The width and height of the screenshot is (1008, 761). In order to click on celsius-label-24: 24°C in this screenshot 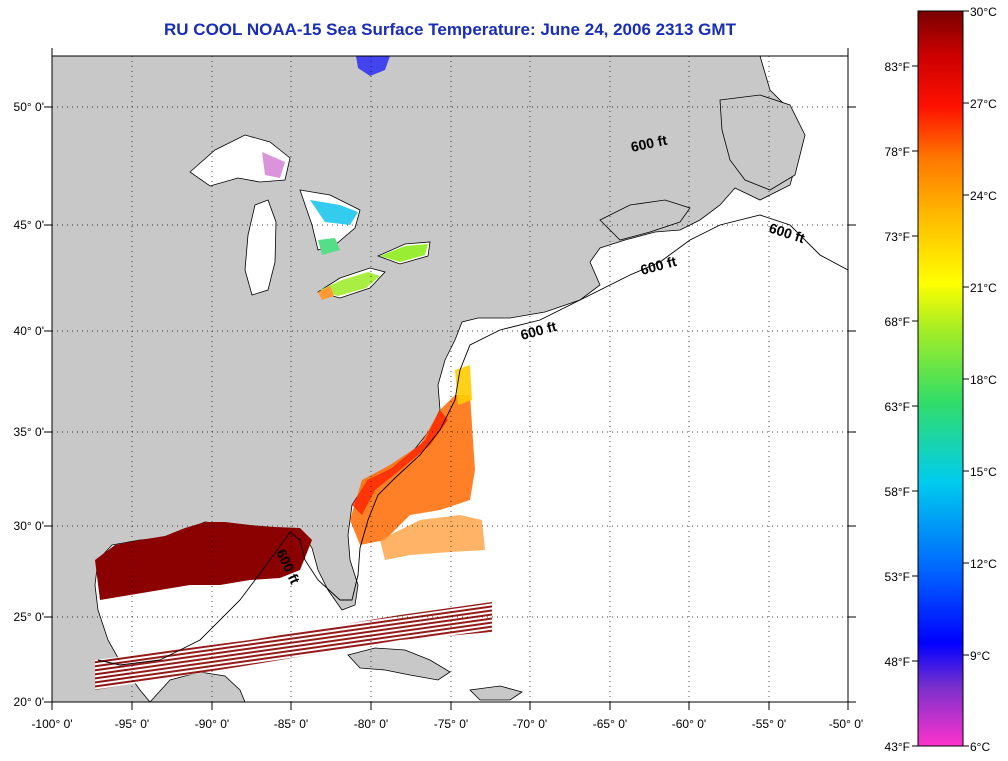, I will do `click(983, 196)`.